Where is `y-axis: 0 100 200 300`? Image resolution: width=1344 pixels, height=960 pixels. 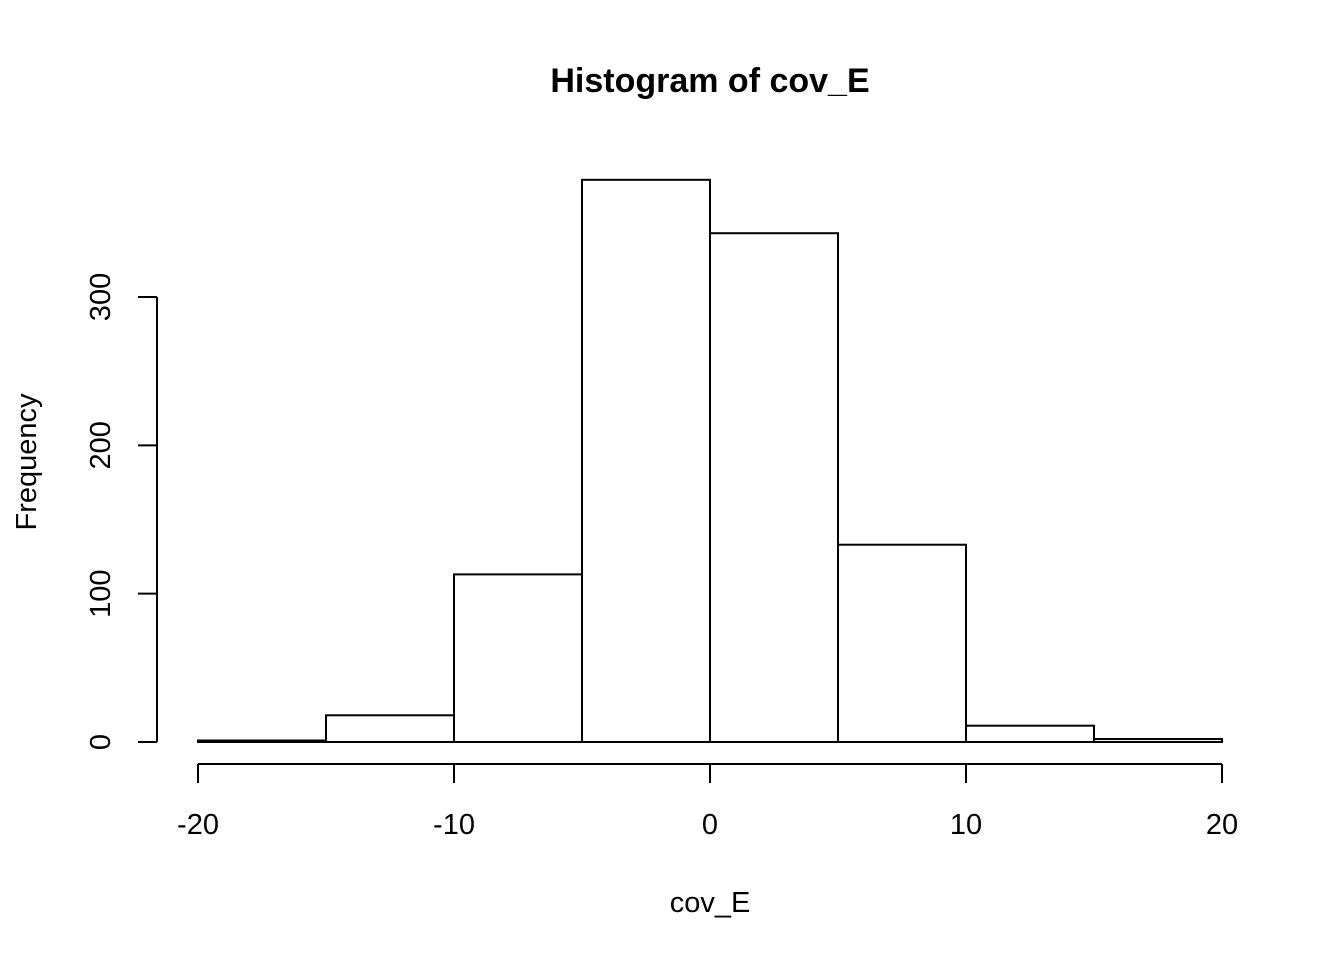
y-axis: 0 100 200 300 is located at coordinates (121, 511).